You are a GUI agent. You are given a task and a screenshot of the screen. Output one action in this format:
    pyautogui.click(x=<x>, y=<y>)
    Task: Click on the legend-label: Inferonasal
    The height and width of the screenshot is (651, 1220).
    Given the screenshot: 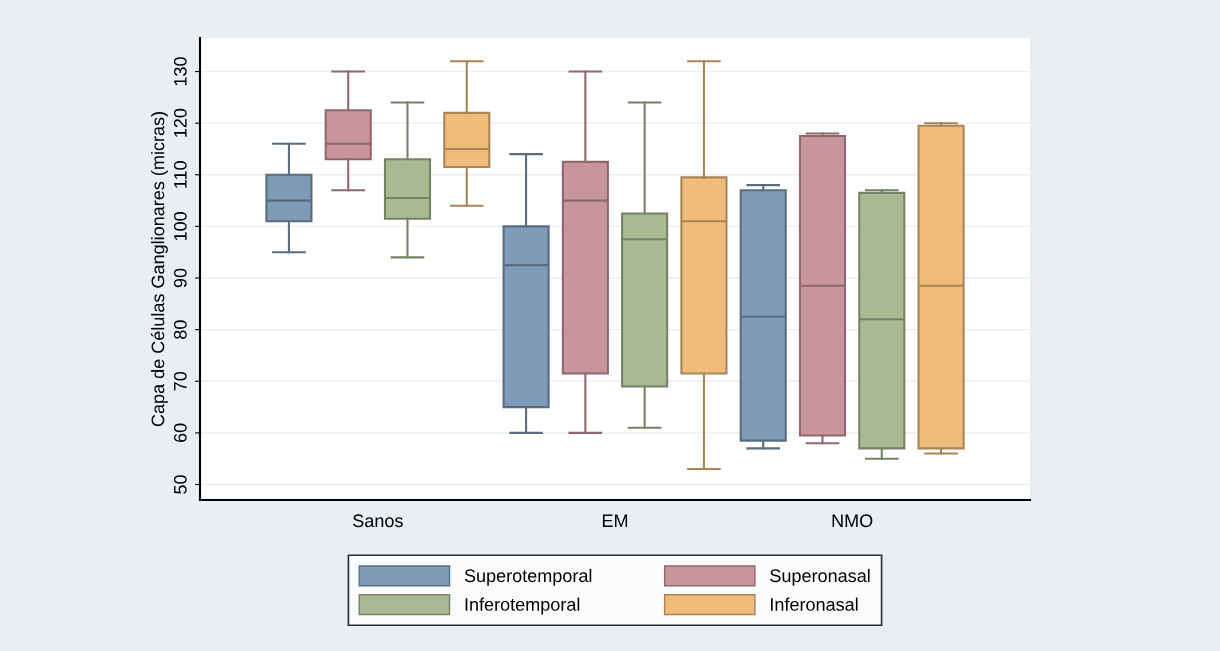 What is the action you would take?
    pyautogui.click(x=814, y=604)
    